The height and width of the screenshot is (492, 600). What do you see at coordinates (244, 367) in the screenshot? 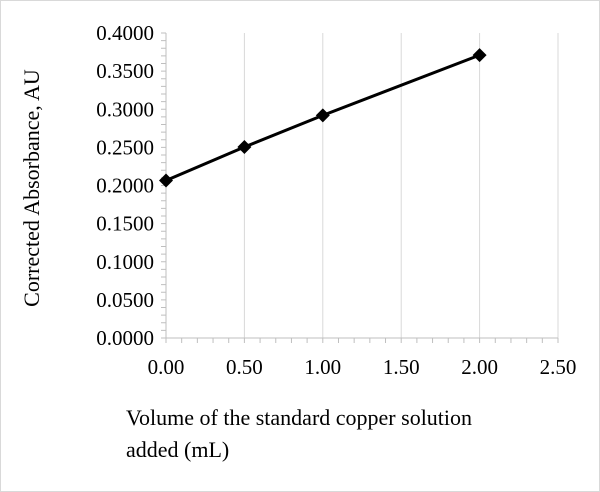
I see `x-tick-label: 0.50` at bounding box center [244, 367].